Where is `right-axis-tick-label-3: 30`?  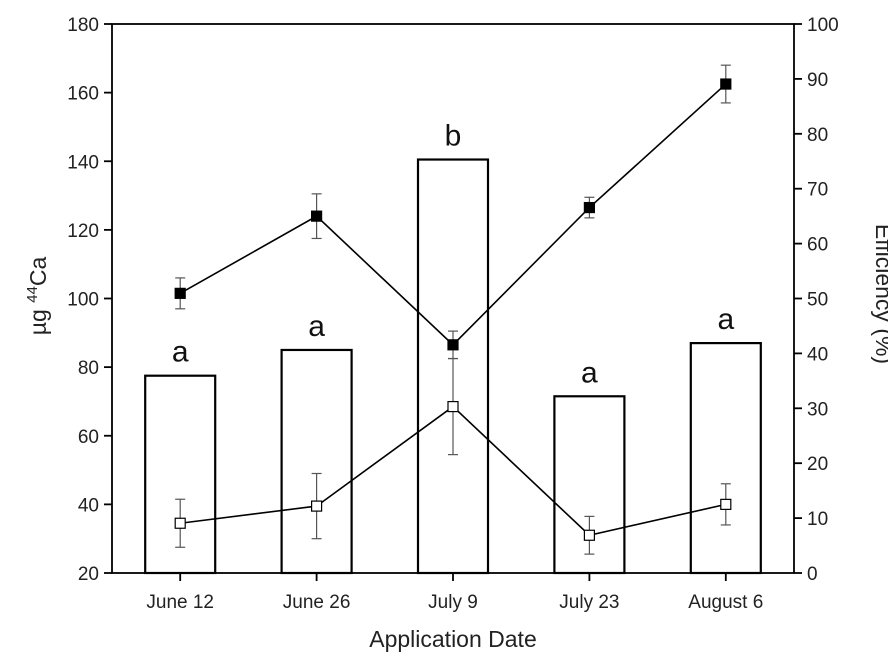 right-axis-tick-label-3: 30 is located at coordinates (817, 409).